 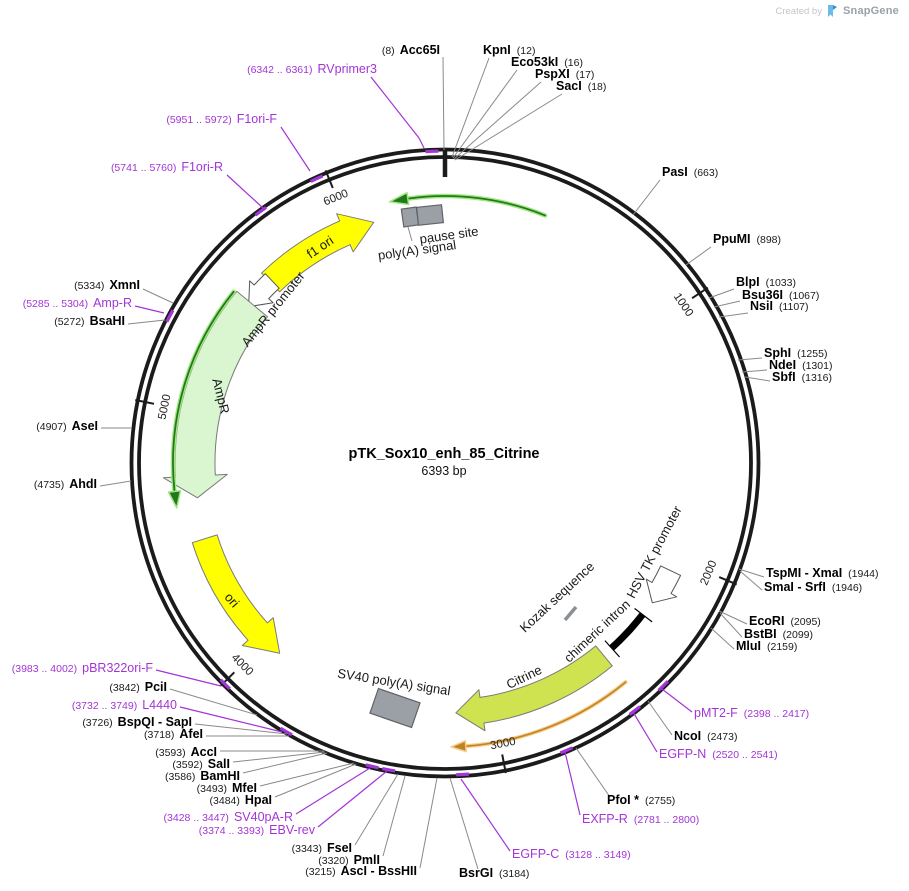 I want to click on leader-pcii, so click(x=213, y=702).